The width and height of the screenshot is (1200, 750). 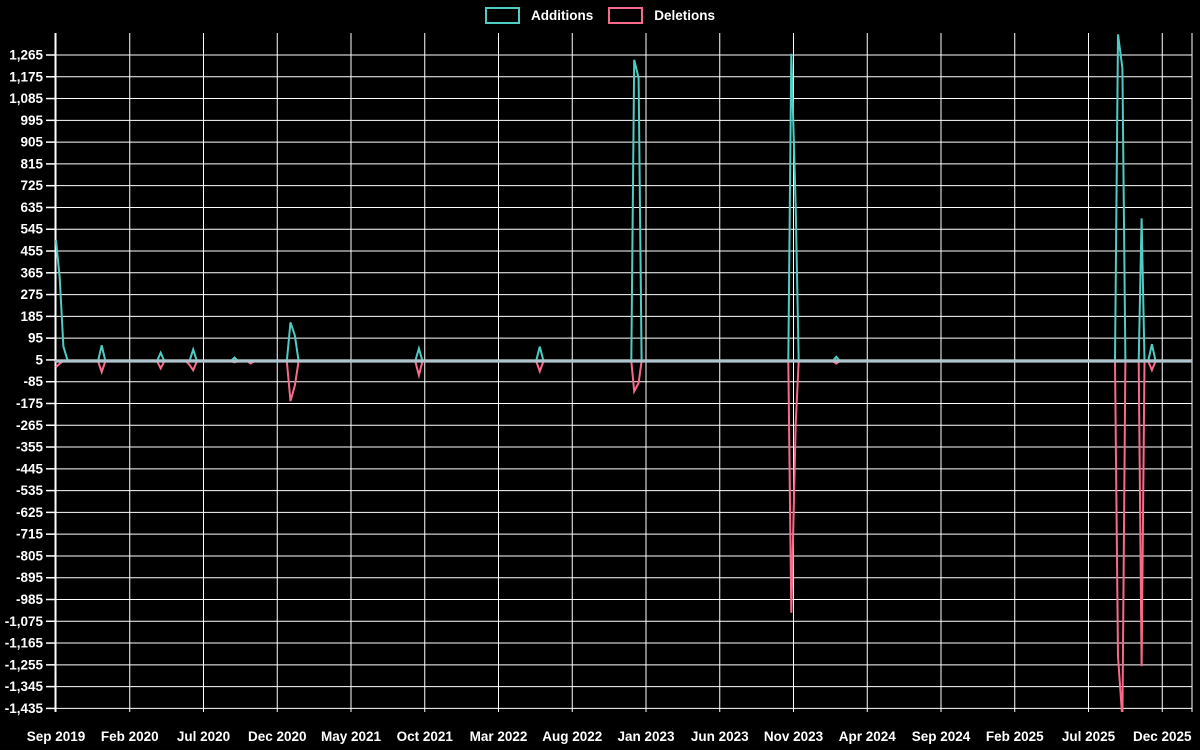 What do you see at coordinates (868, 736) in the screenshot?
I see `x-axis-tick-label: Apr 2024` at bounding box center [868, 736].